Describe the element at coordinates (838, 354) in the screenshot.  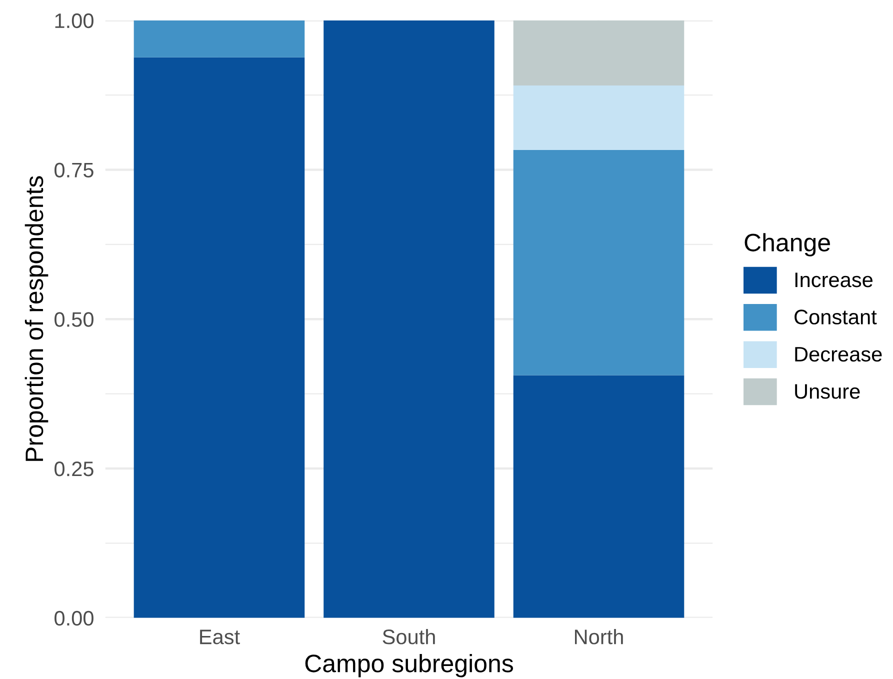
I see `legend-label: Decrease` at that location.